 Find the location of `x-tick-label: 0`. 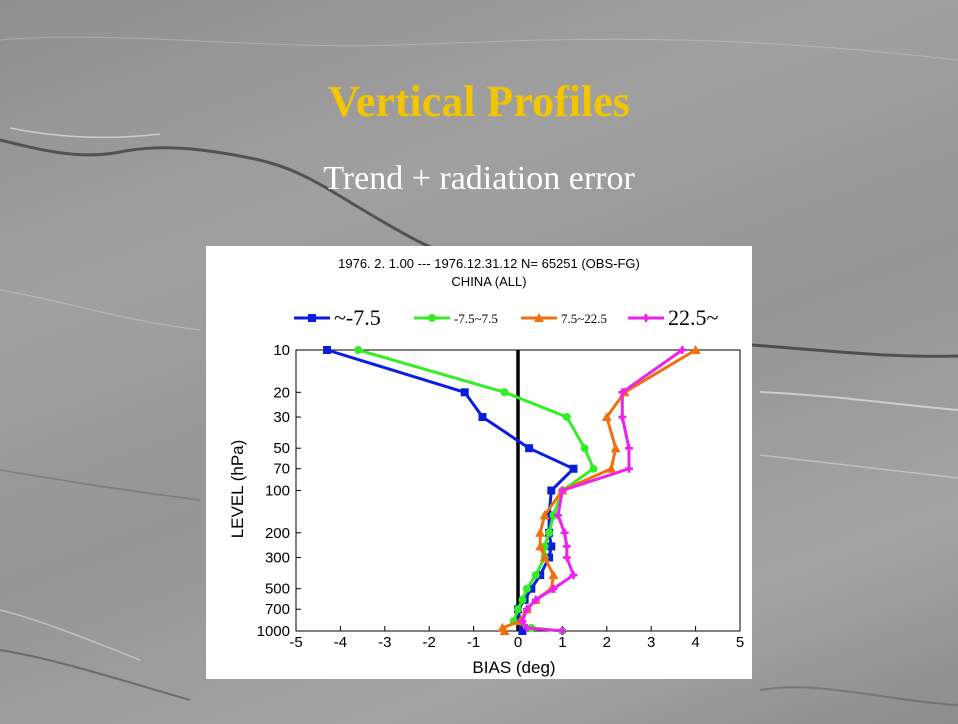

x-tick-label: 0 is located at coordinates (518, 642).